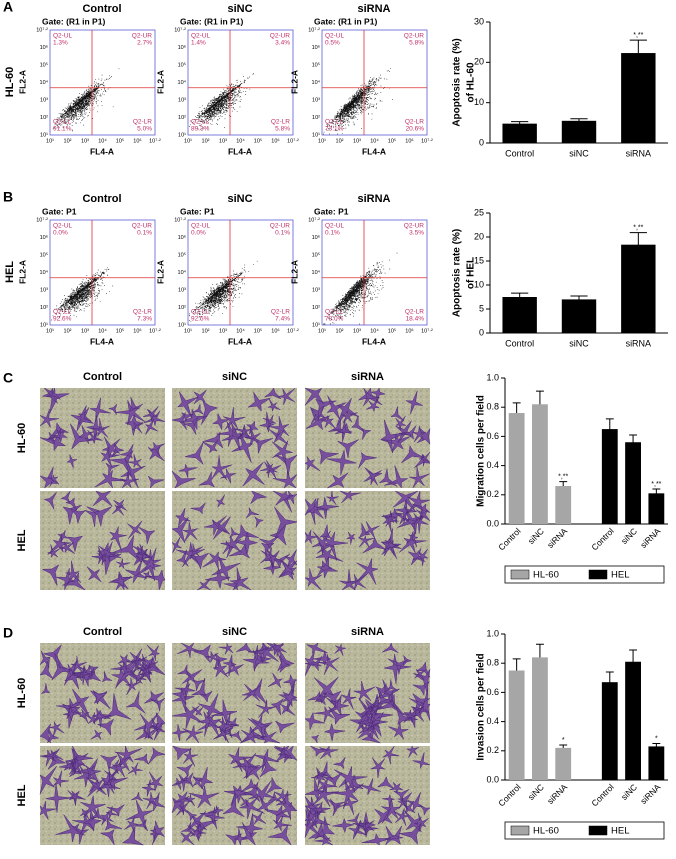 Image resolution: width=676 pixels, height=859 pixels. What do you see at coordinates (200, 319) in the screenshot?
I see `quadrant-value: 92.5%` at bounding box center [200, 319].